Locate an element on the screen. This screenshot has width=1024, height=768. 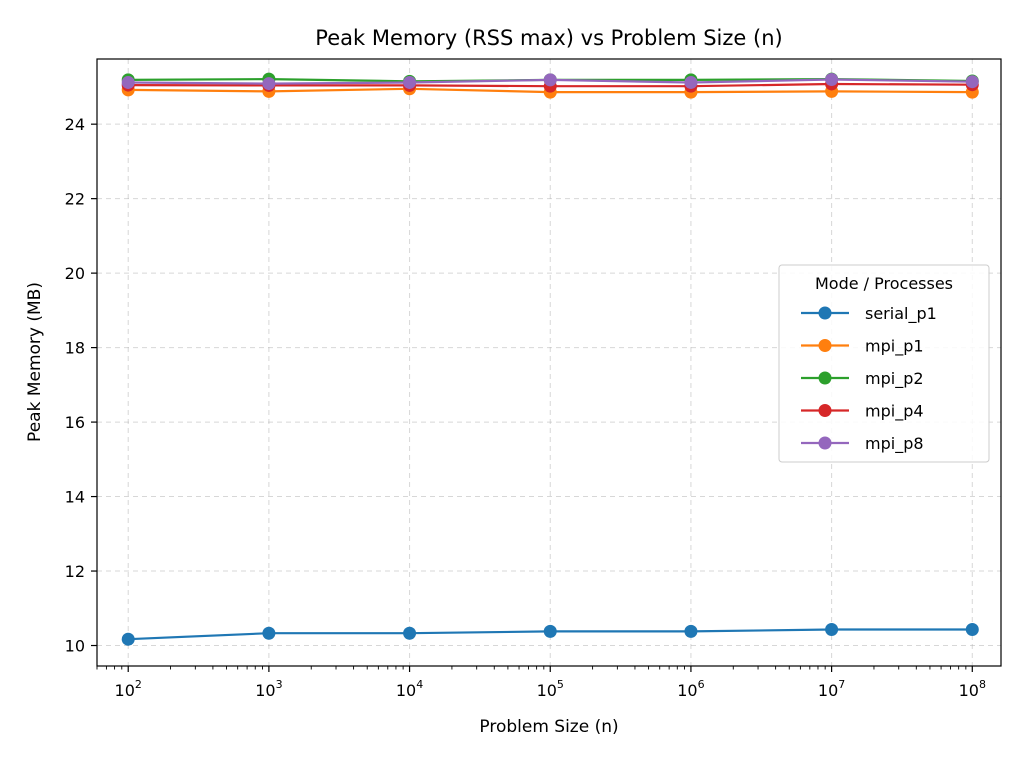
y-tick-label: 12 is located at coordinates (75, 571).